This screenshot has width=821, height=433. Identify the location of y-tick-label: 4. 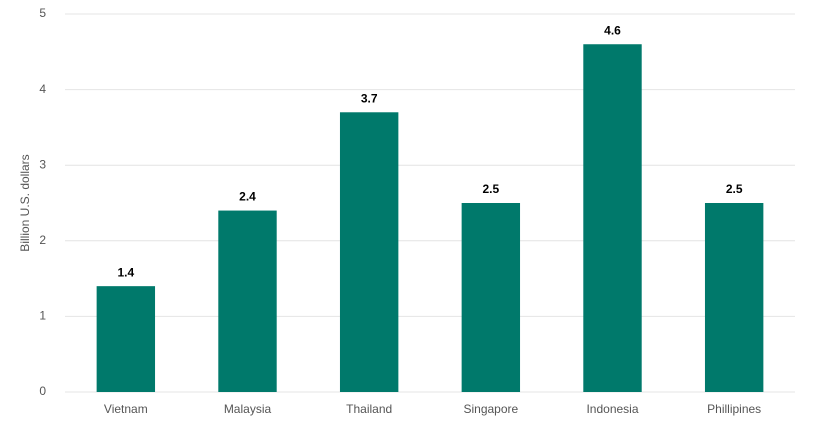
(42, 89).